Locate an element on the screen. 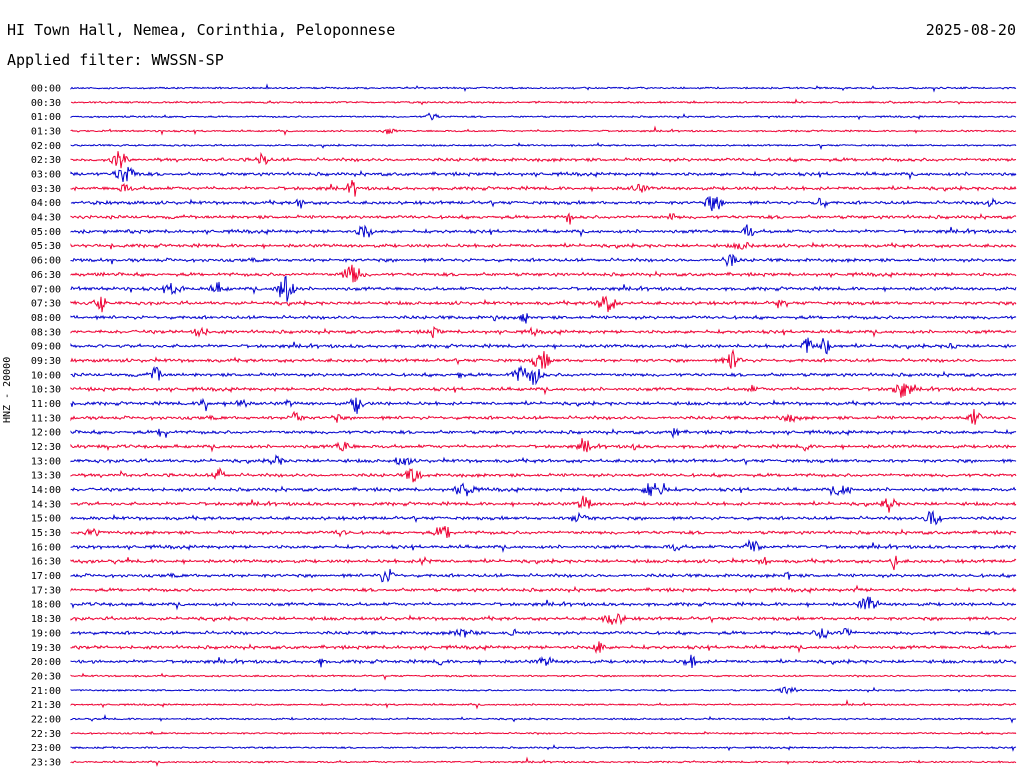 The image size is (1024, 780). row-time-label: 15:00 is located at coordinates (46, 519).